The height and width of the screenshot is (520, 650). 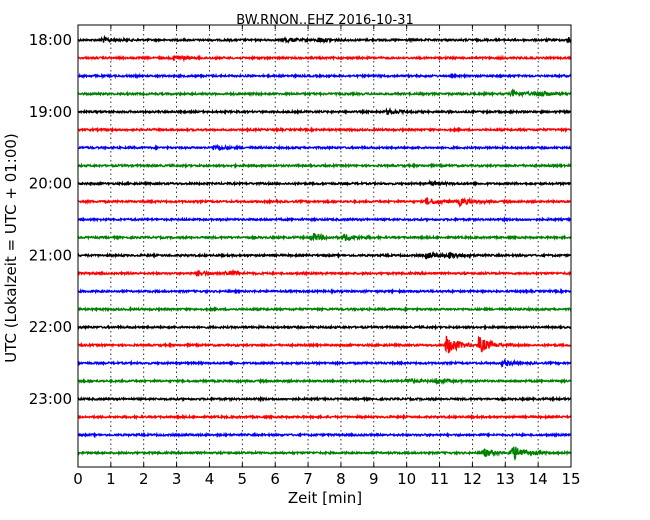 I want to click on x-tick-label: 13, so click(x=505, y=479).